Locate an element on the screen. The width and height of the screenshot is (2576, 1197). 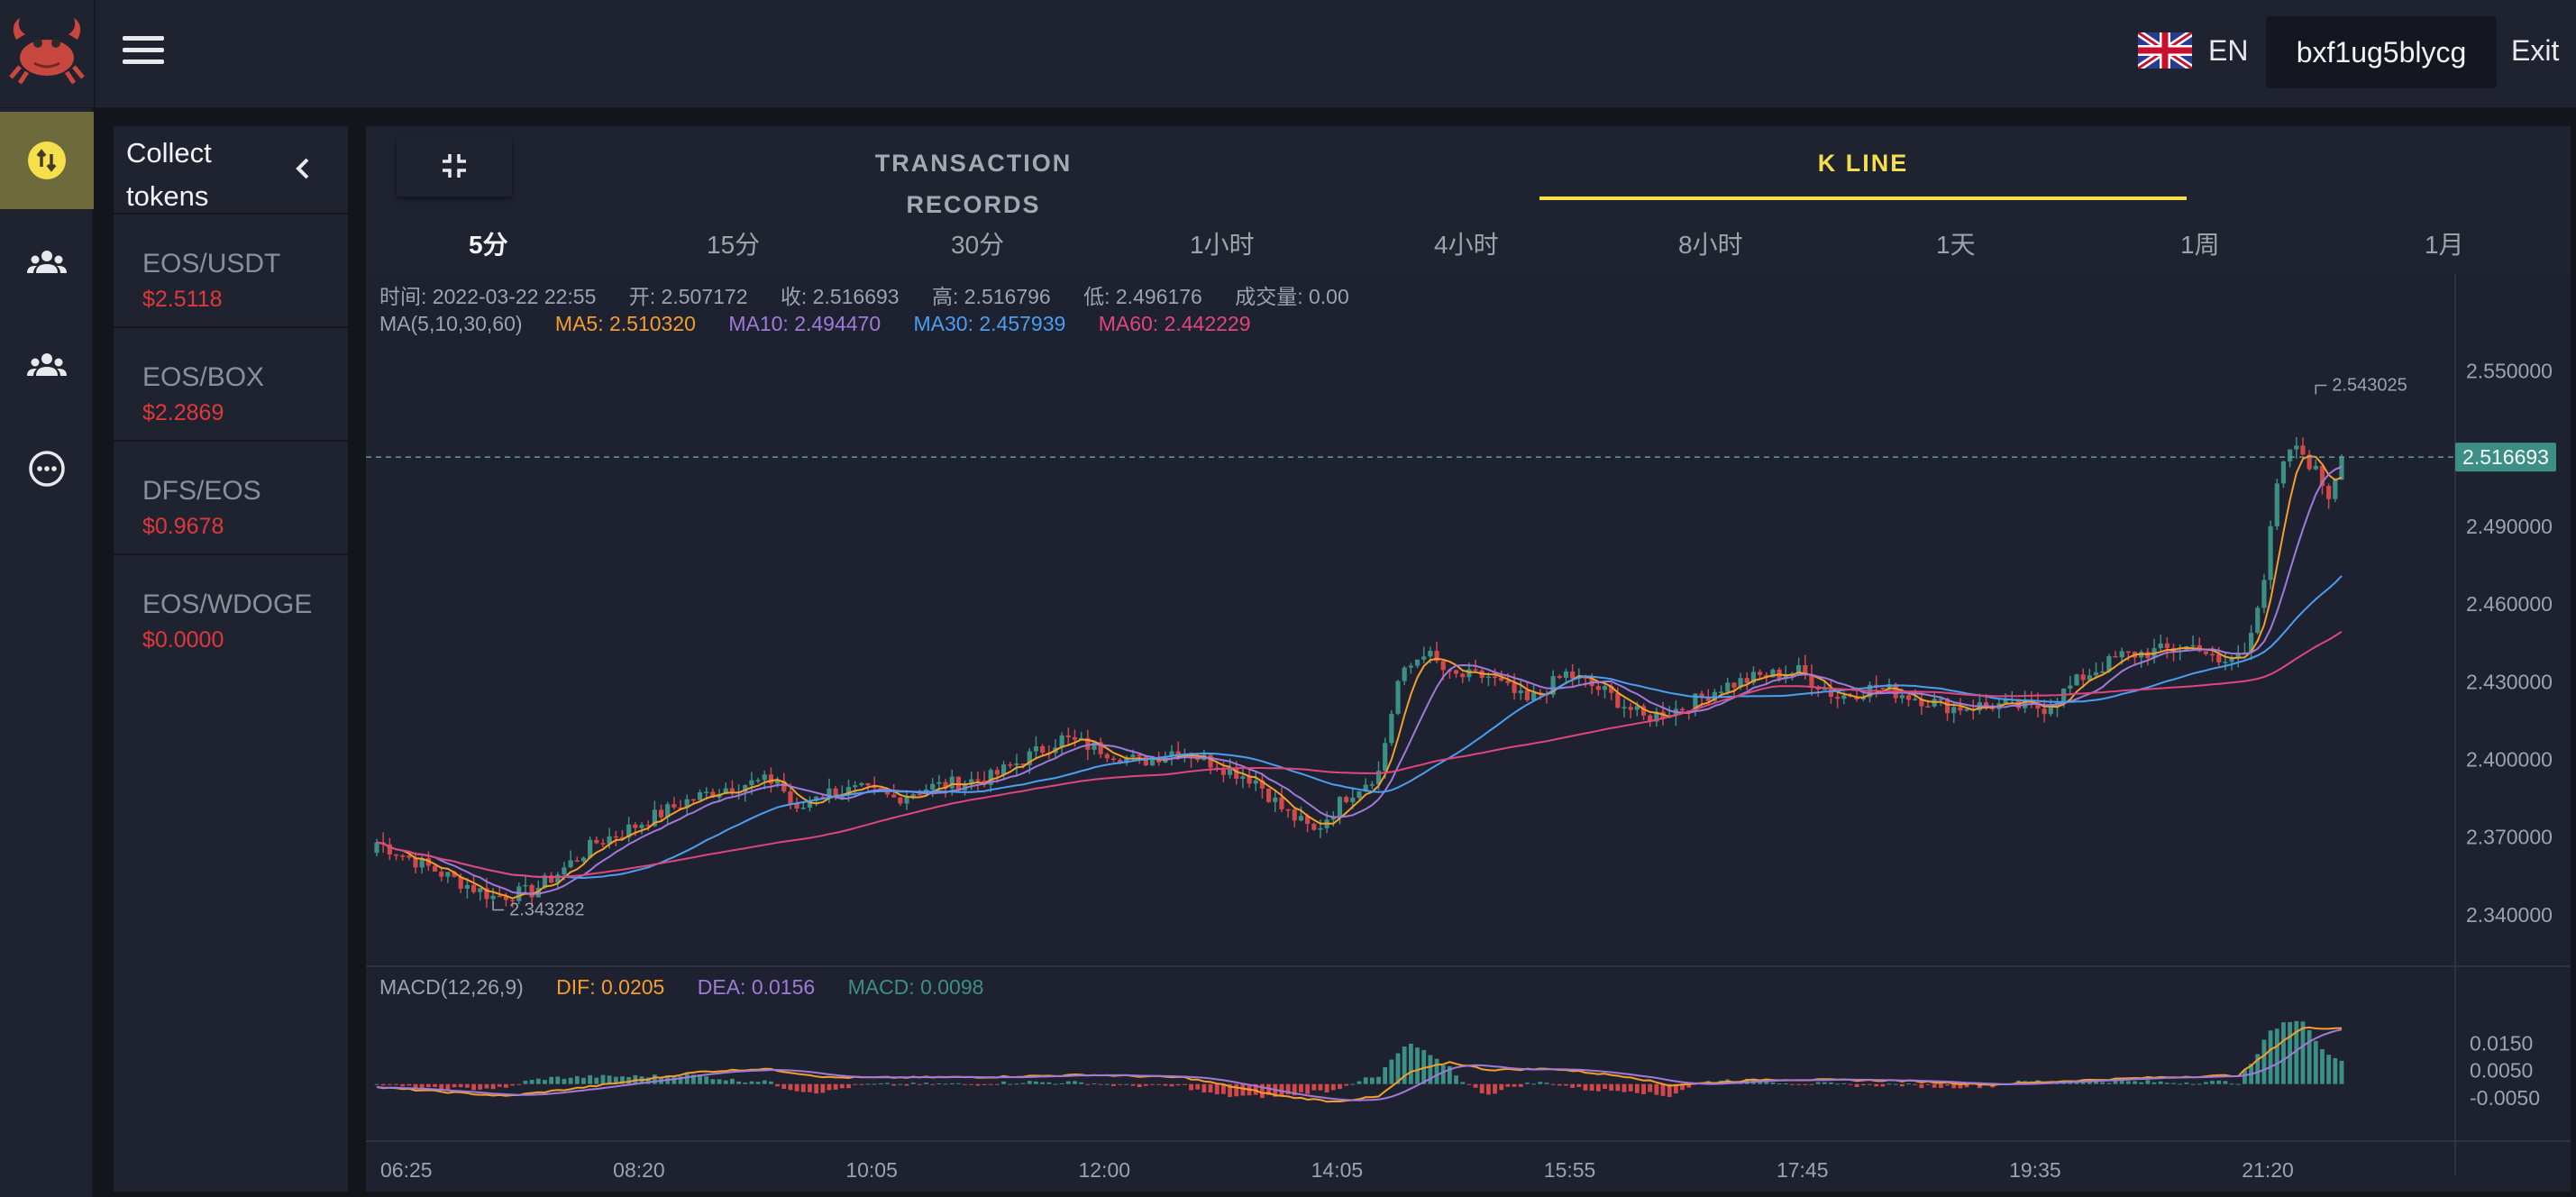
time-tick-label: 19:35 is located at coordinates (2035, 1170).